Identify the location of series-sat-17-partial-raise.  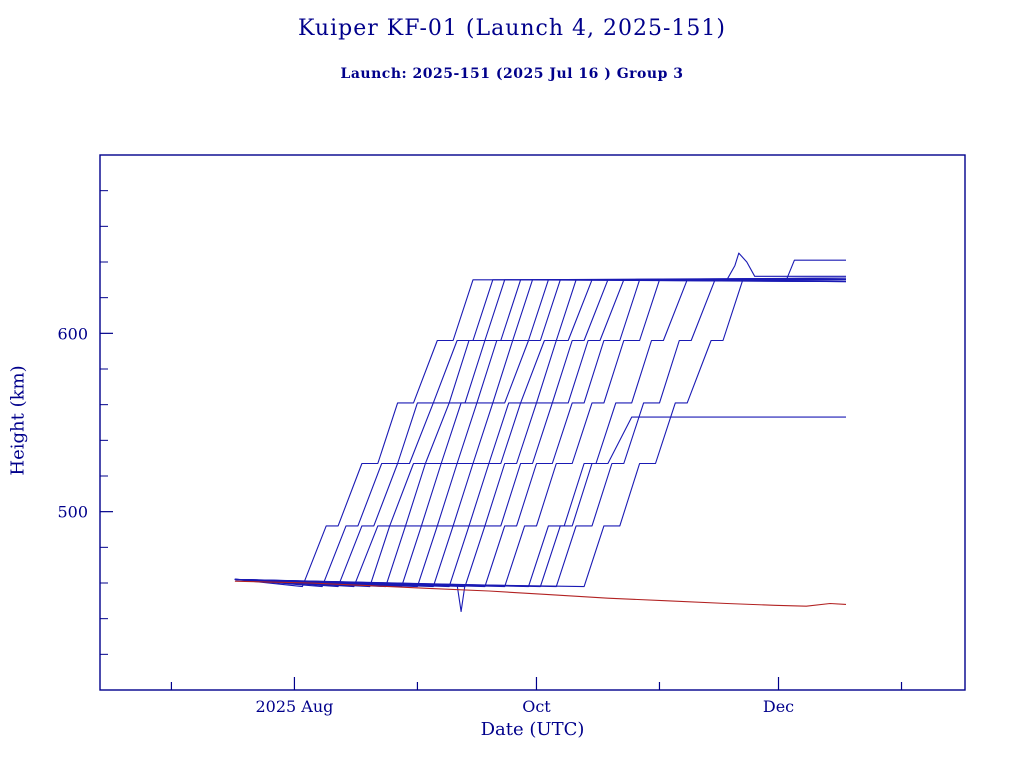
(540, 502).